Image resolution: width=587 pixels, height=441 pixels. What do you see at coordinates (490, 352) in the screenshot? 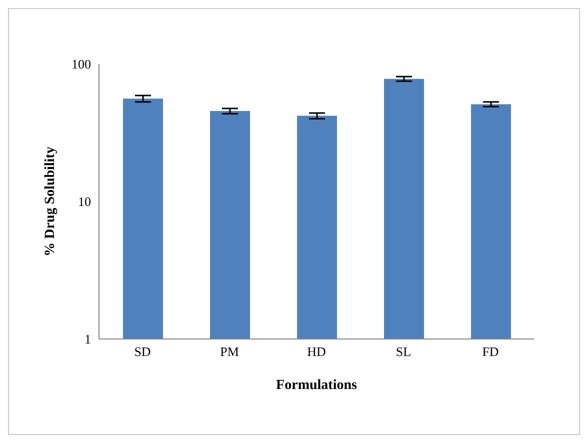
I see `x-tick-label: FD` at bounding box center [490, 352].